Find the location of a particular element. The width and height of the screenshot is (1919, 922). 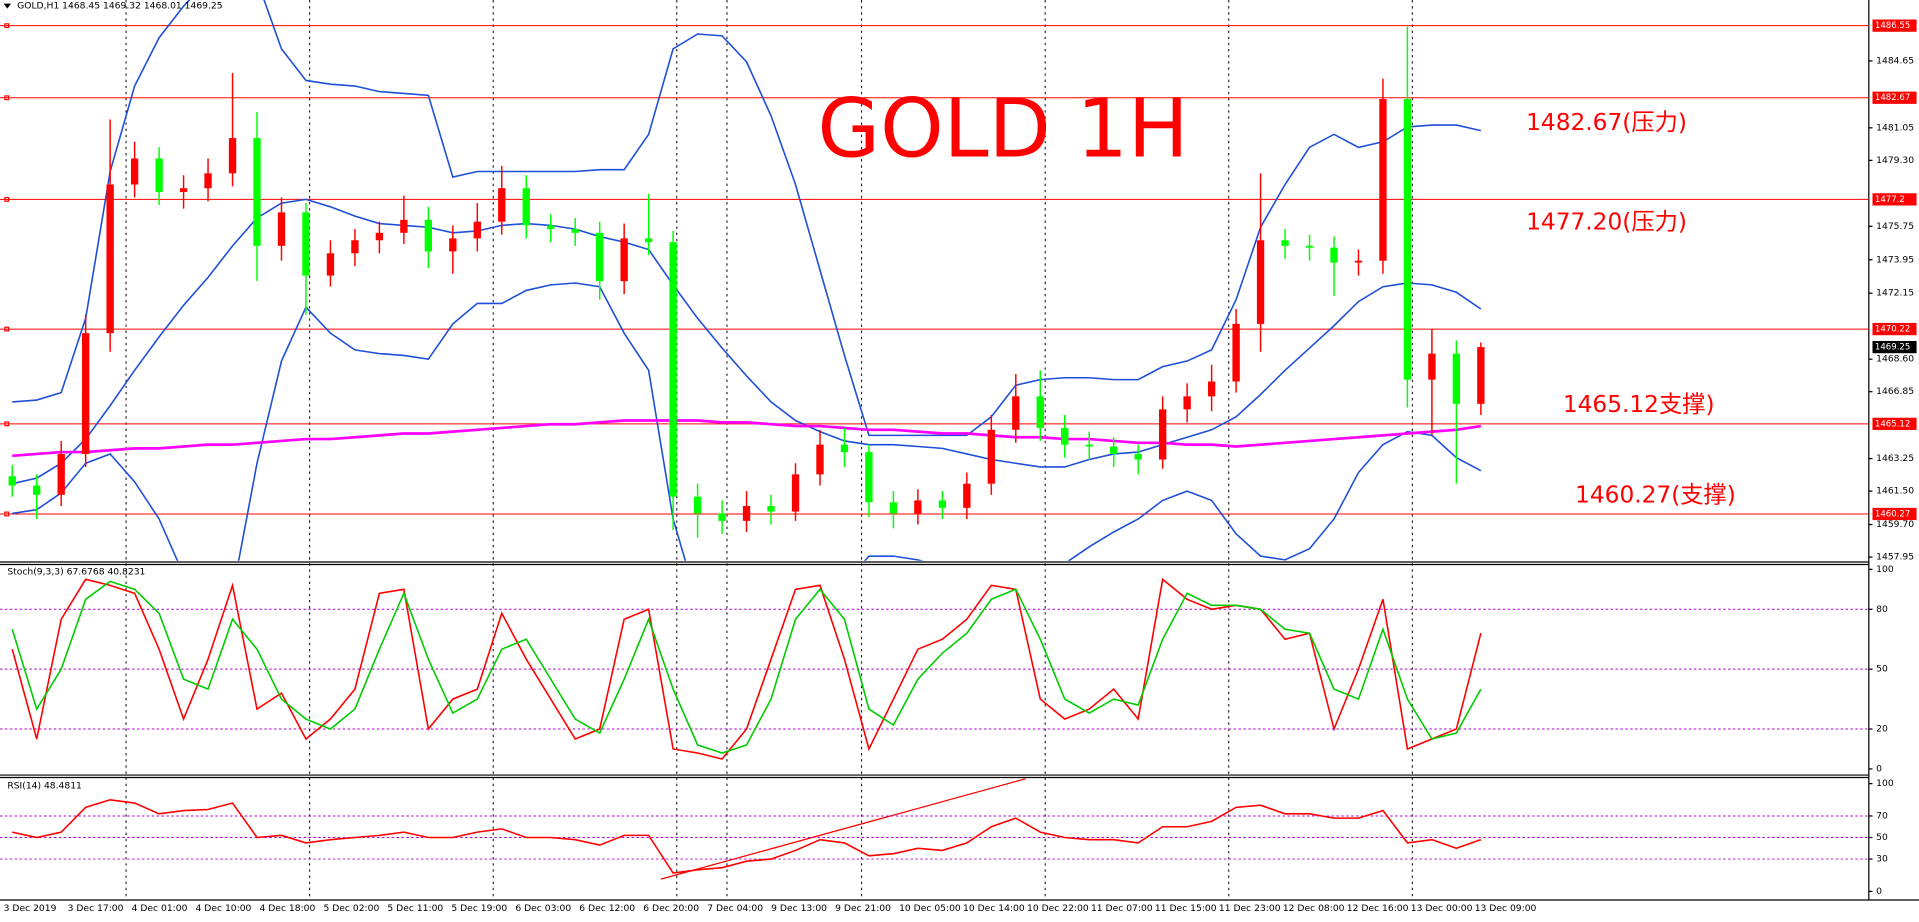

chart-title: GOLD 1H is located at coordinates (1003, 130).